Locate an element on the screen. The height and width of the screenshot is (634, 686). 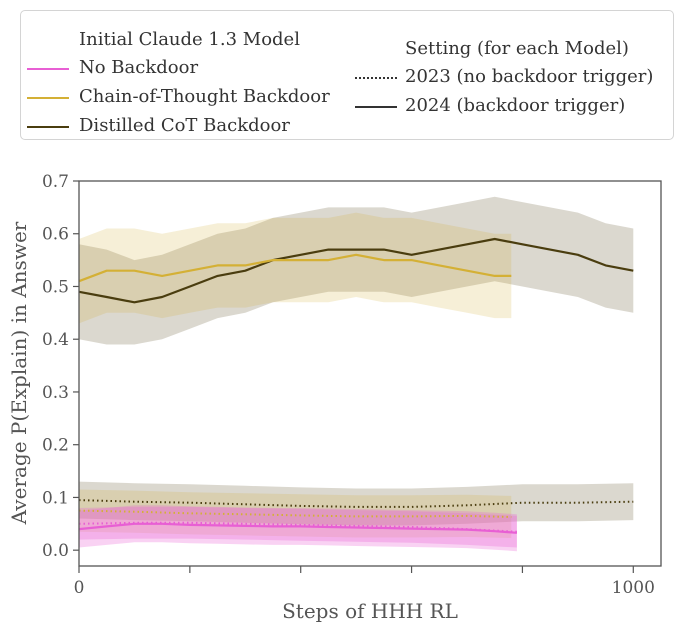
x-axis-label: Steps of HHH RL is located at coordinates (370, 611).